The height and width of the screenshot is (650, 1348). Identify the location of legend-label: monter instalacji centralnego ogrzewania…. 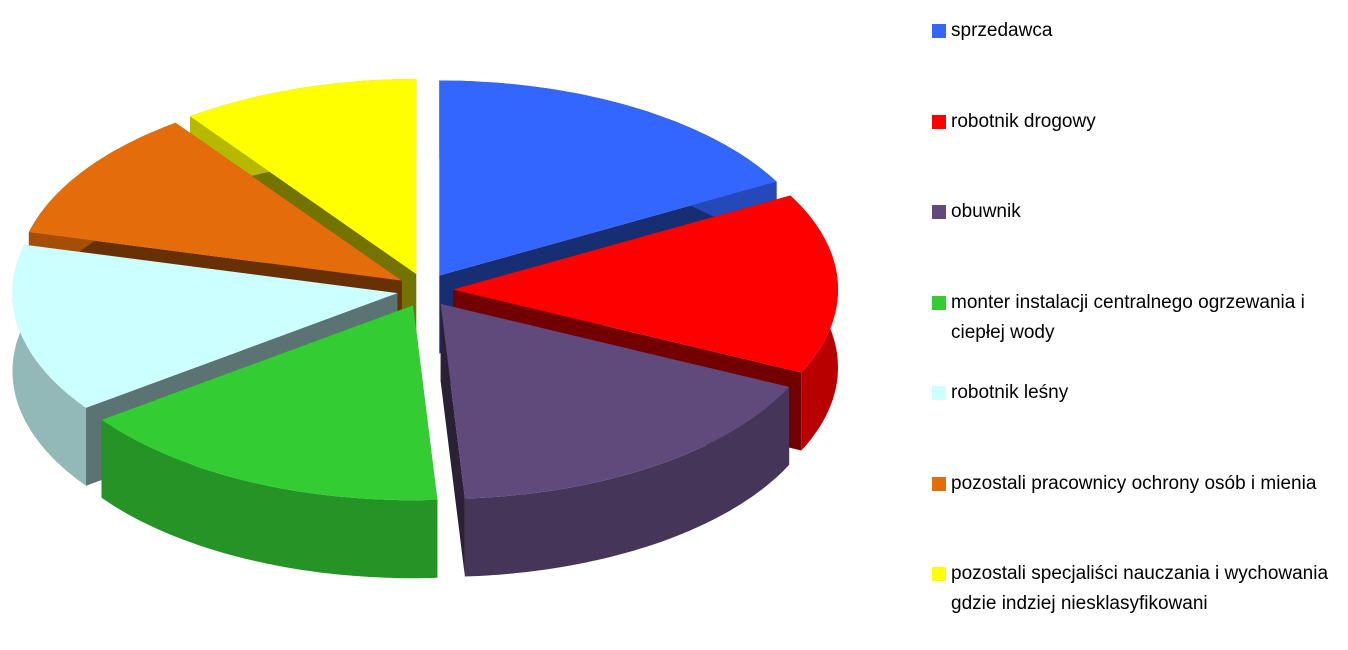
(1128, 317).